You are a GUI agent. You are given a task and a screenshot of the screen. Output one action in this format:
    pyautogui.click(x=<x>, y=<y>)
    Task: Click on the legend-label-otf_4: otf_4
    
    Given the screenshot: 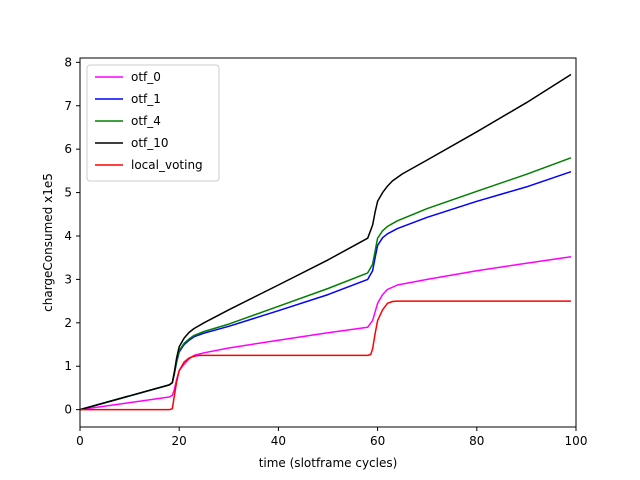 What is the action you would take?
    pyautogui.click(x=146, y=121)
    